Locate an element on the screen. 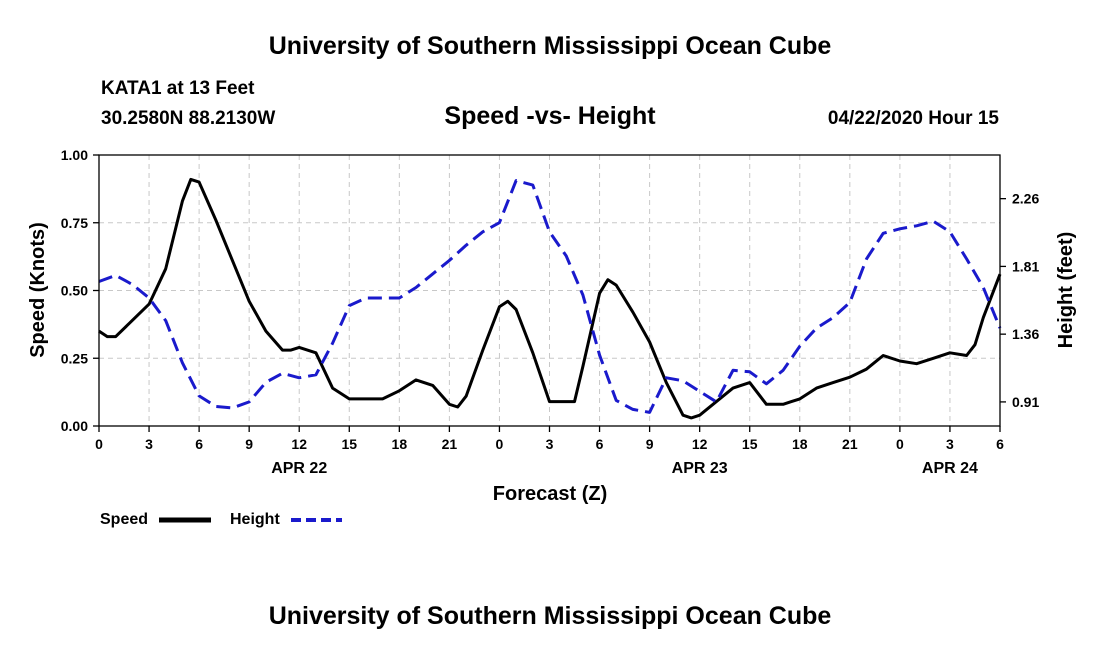 The width and height of the screenshot is (1100, 650). y-tick-label: 0.75 is located at coordinates (74, 223).